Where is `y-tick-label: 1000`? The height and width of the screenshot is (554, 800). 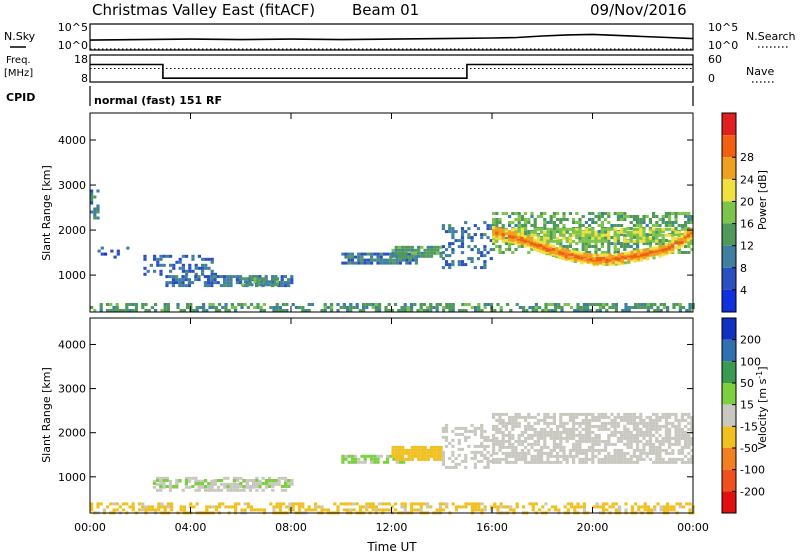
y-tick-label: 1000 is located at coordinates (72, 477).